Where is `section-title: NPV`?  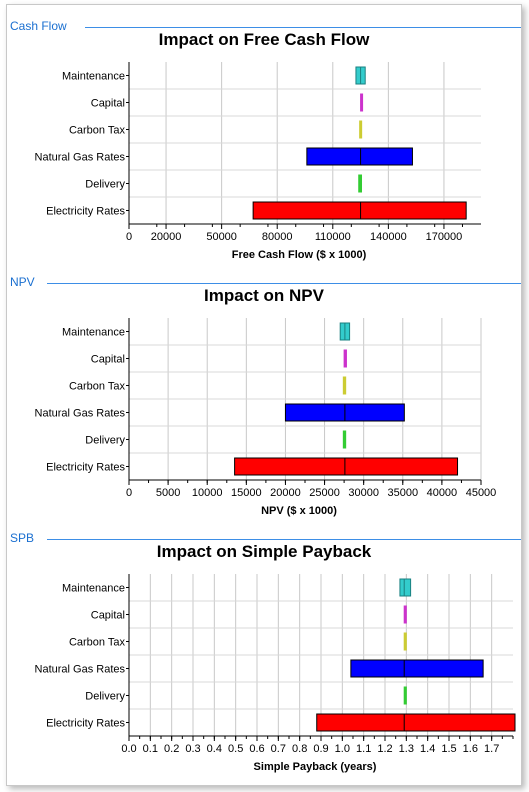
section-title: NPV is located at coordinates (24, 282).